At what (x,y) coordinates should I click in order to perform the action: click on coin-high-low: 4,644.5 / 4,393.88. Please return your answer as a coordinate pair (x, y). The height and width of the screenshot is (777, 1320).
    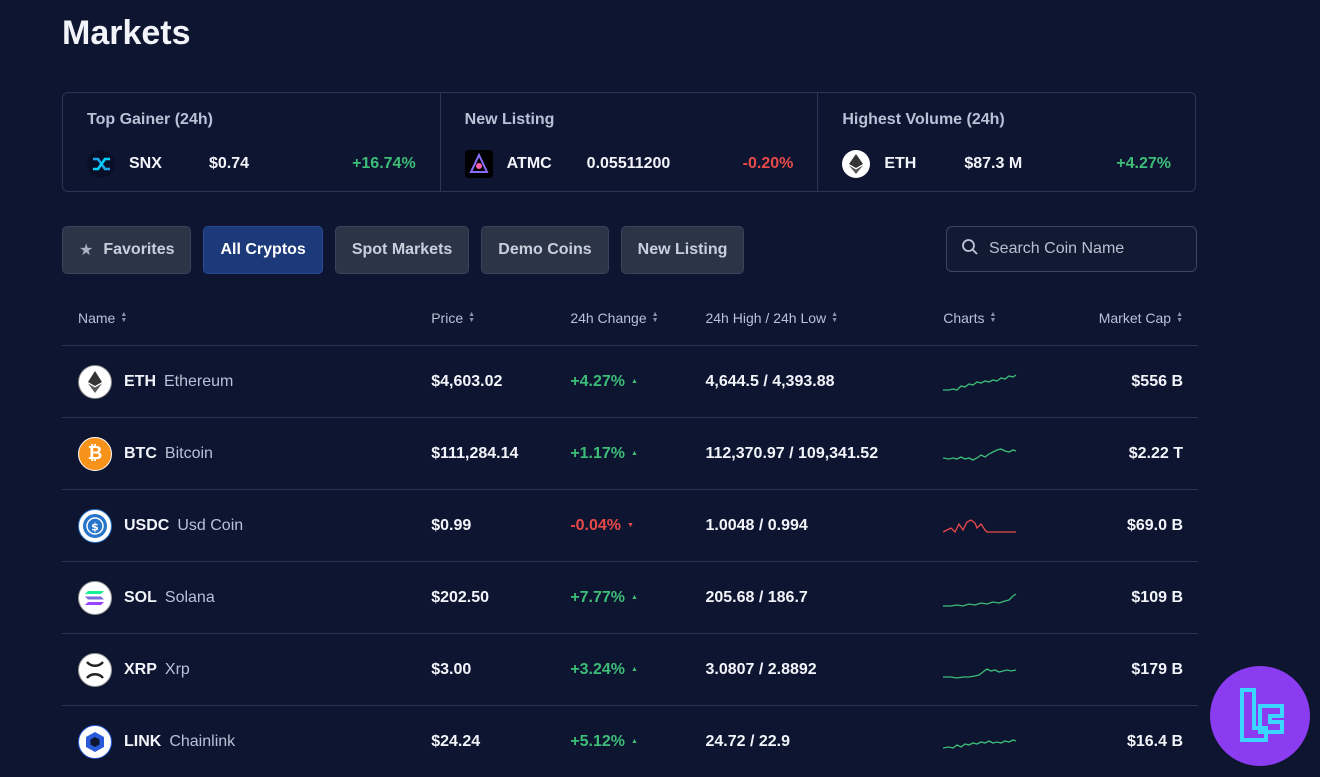
    Looking at the image, I should click on (770, 381).